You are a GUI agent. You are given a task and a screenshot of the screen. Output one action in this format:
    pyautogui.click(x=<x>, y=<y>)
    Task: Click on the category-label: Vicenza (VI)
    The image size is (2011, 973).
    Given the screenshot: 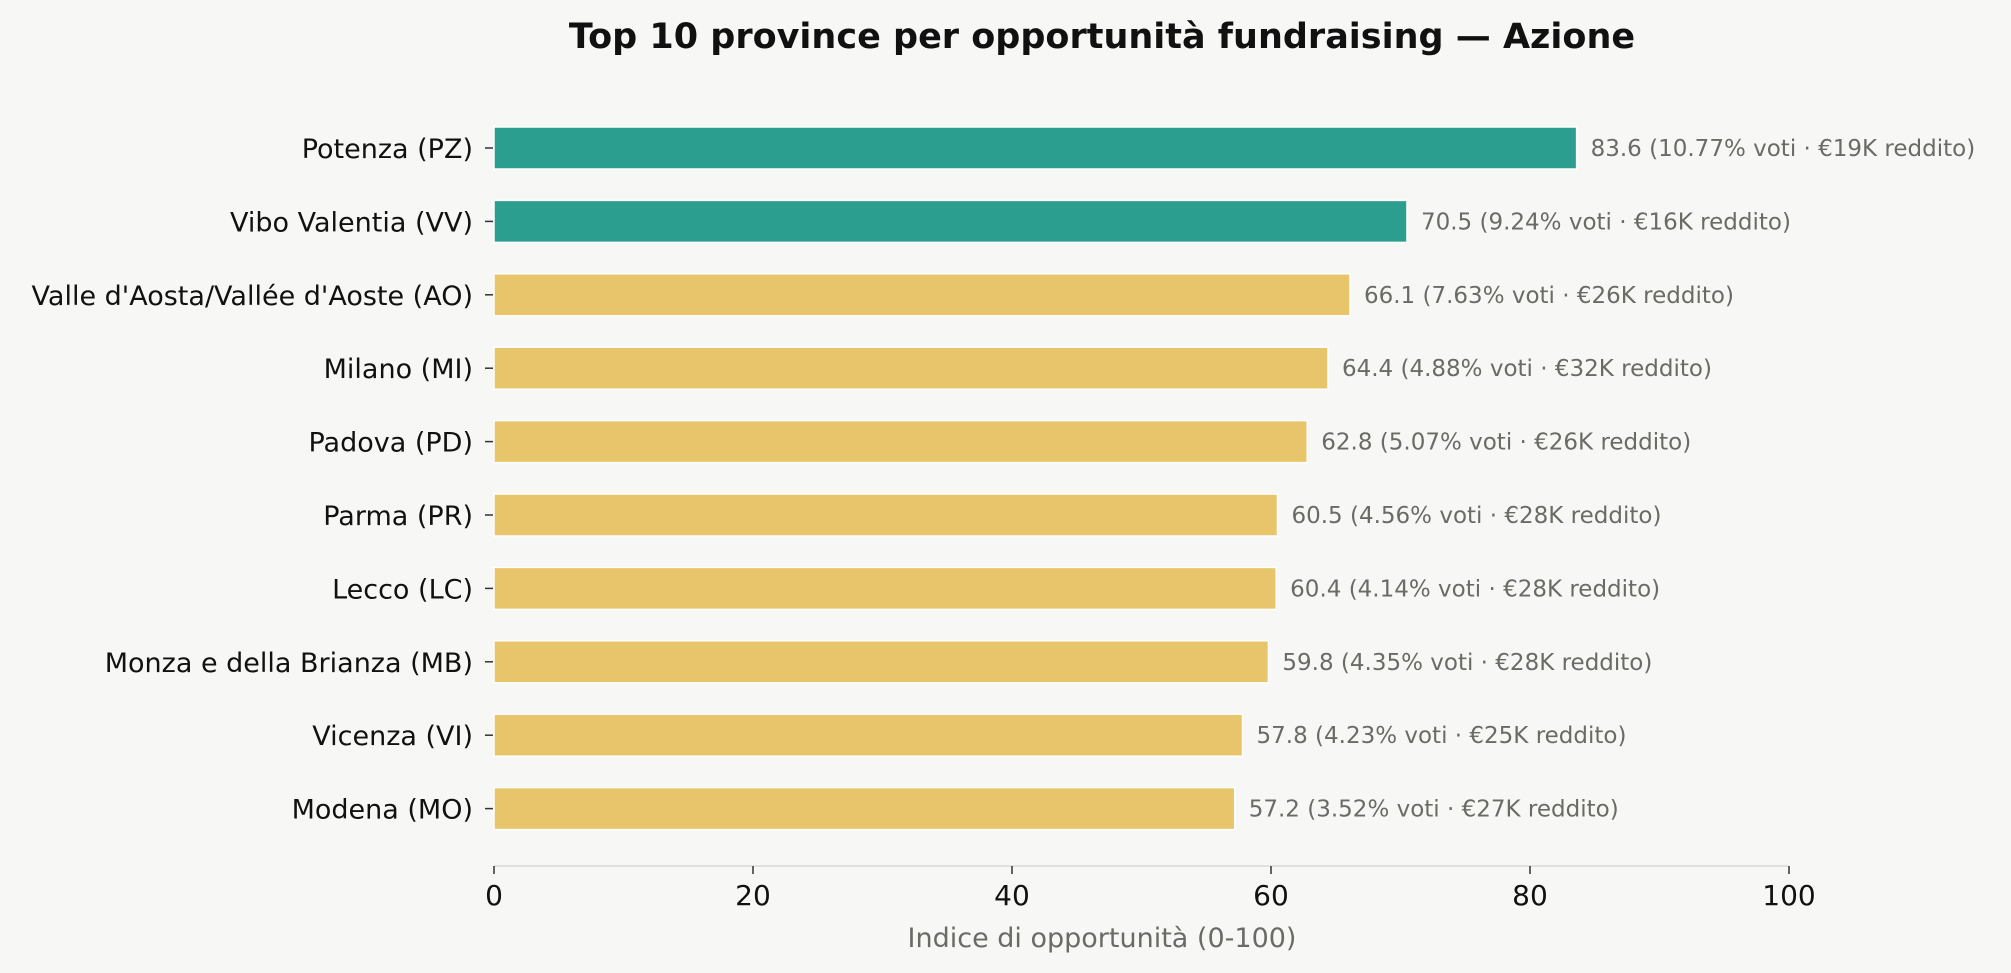 What is the action you would take?
    pyautogui.click(x=392, y=736)
    